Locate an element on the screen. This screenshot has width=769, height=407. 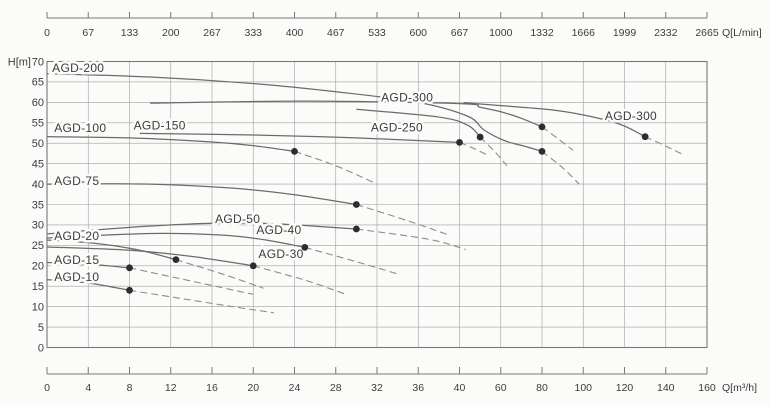
curve-agd-300-b-solid is located at coordinates (554, 120).